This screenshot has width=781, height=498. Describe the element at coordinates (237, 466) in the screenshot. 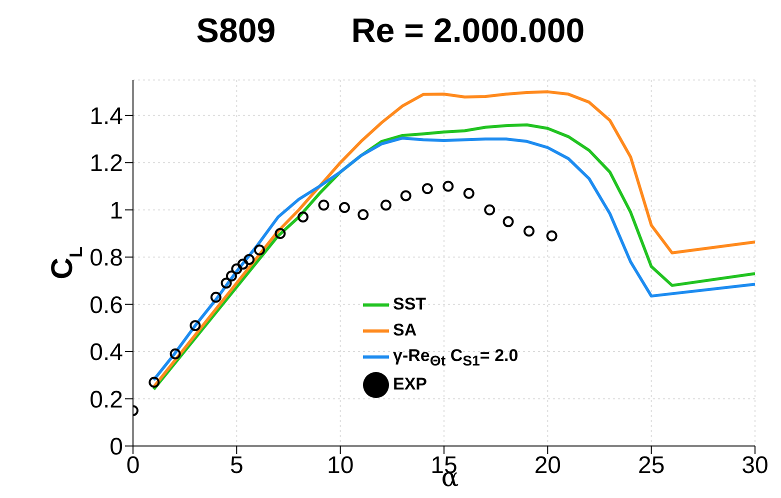

I see `x-tick-label: 5` at that location.